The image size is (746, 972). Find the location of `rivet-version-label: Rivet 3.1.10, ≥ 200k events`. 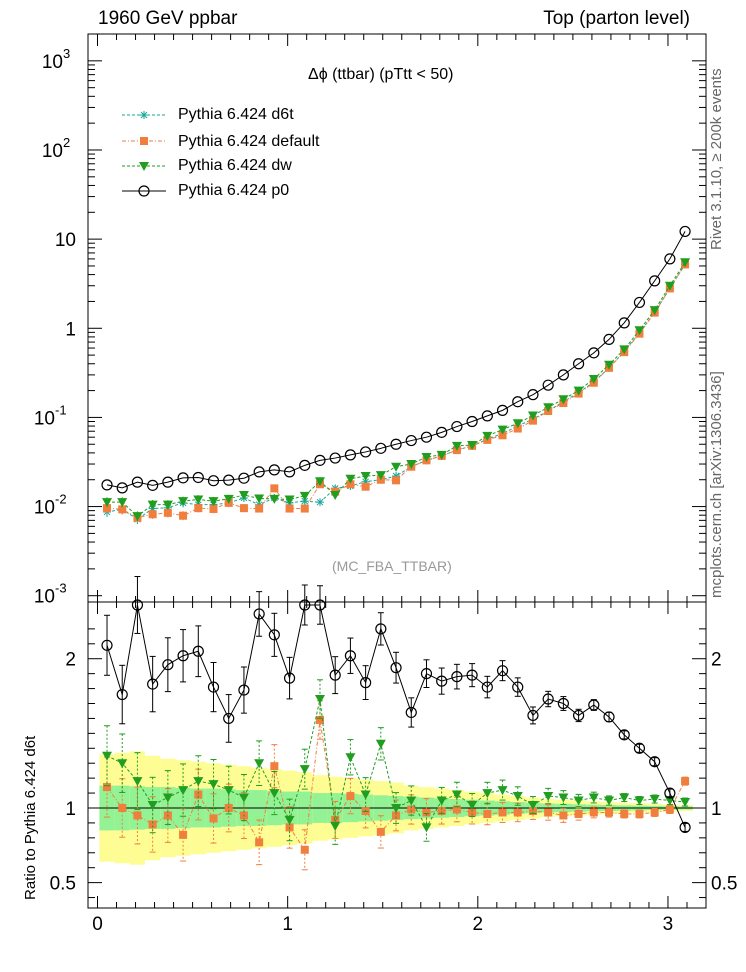

rivet-version-label: Rivet 3.1.10, ≥ 200k events is located at coordinates (716, 159).